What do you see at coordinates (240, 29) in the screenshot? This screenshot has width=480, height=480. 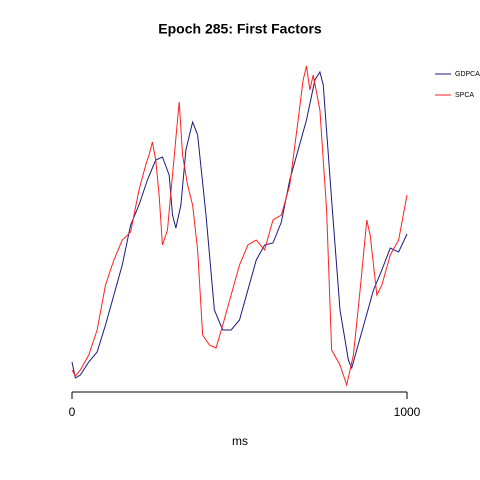 I see `chart-title: Epoch 285: First Factors` at bounding box center [240, 29].